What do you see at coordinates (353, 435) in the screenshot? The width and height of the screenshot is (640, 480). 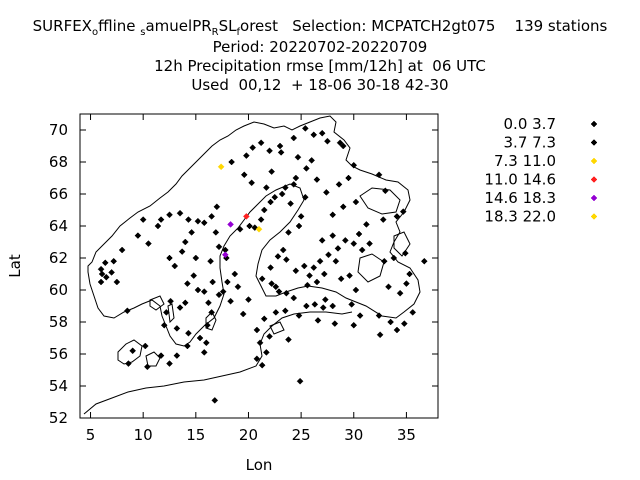 I see `x-tick-label: 30` at bounding box center [353, 435].